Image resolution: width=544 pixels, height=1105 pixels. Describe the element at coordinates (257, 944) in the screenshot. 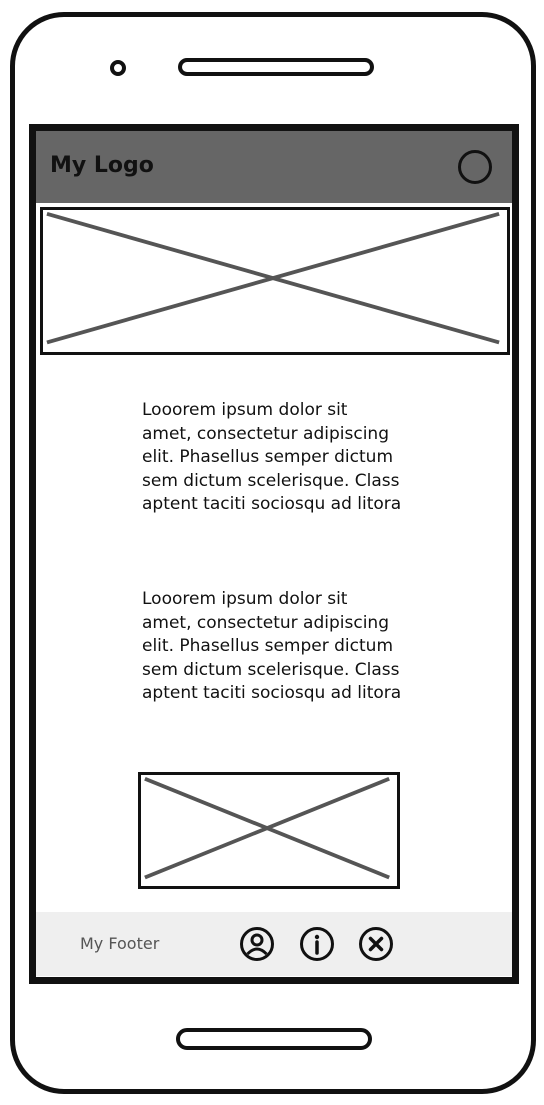

I see `user-icon` at that location.